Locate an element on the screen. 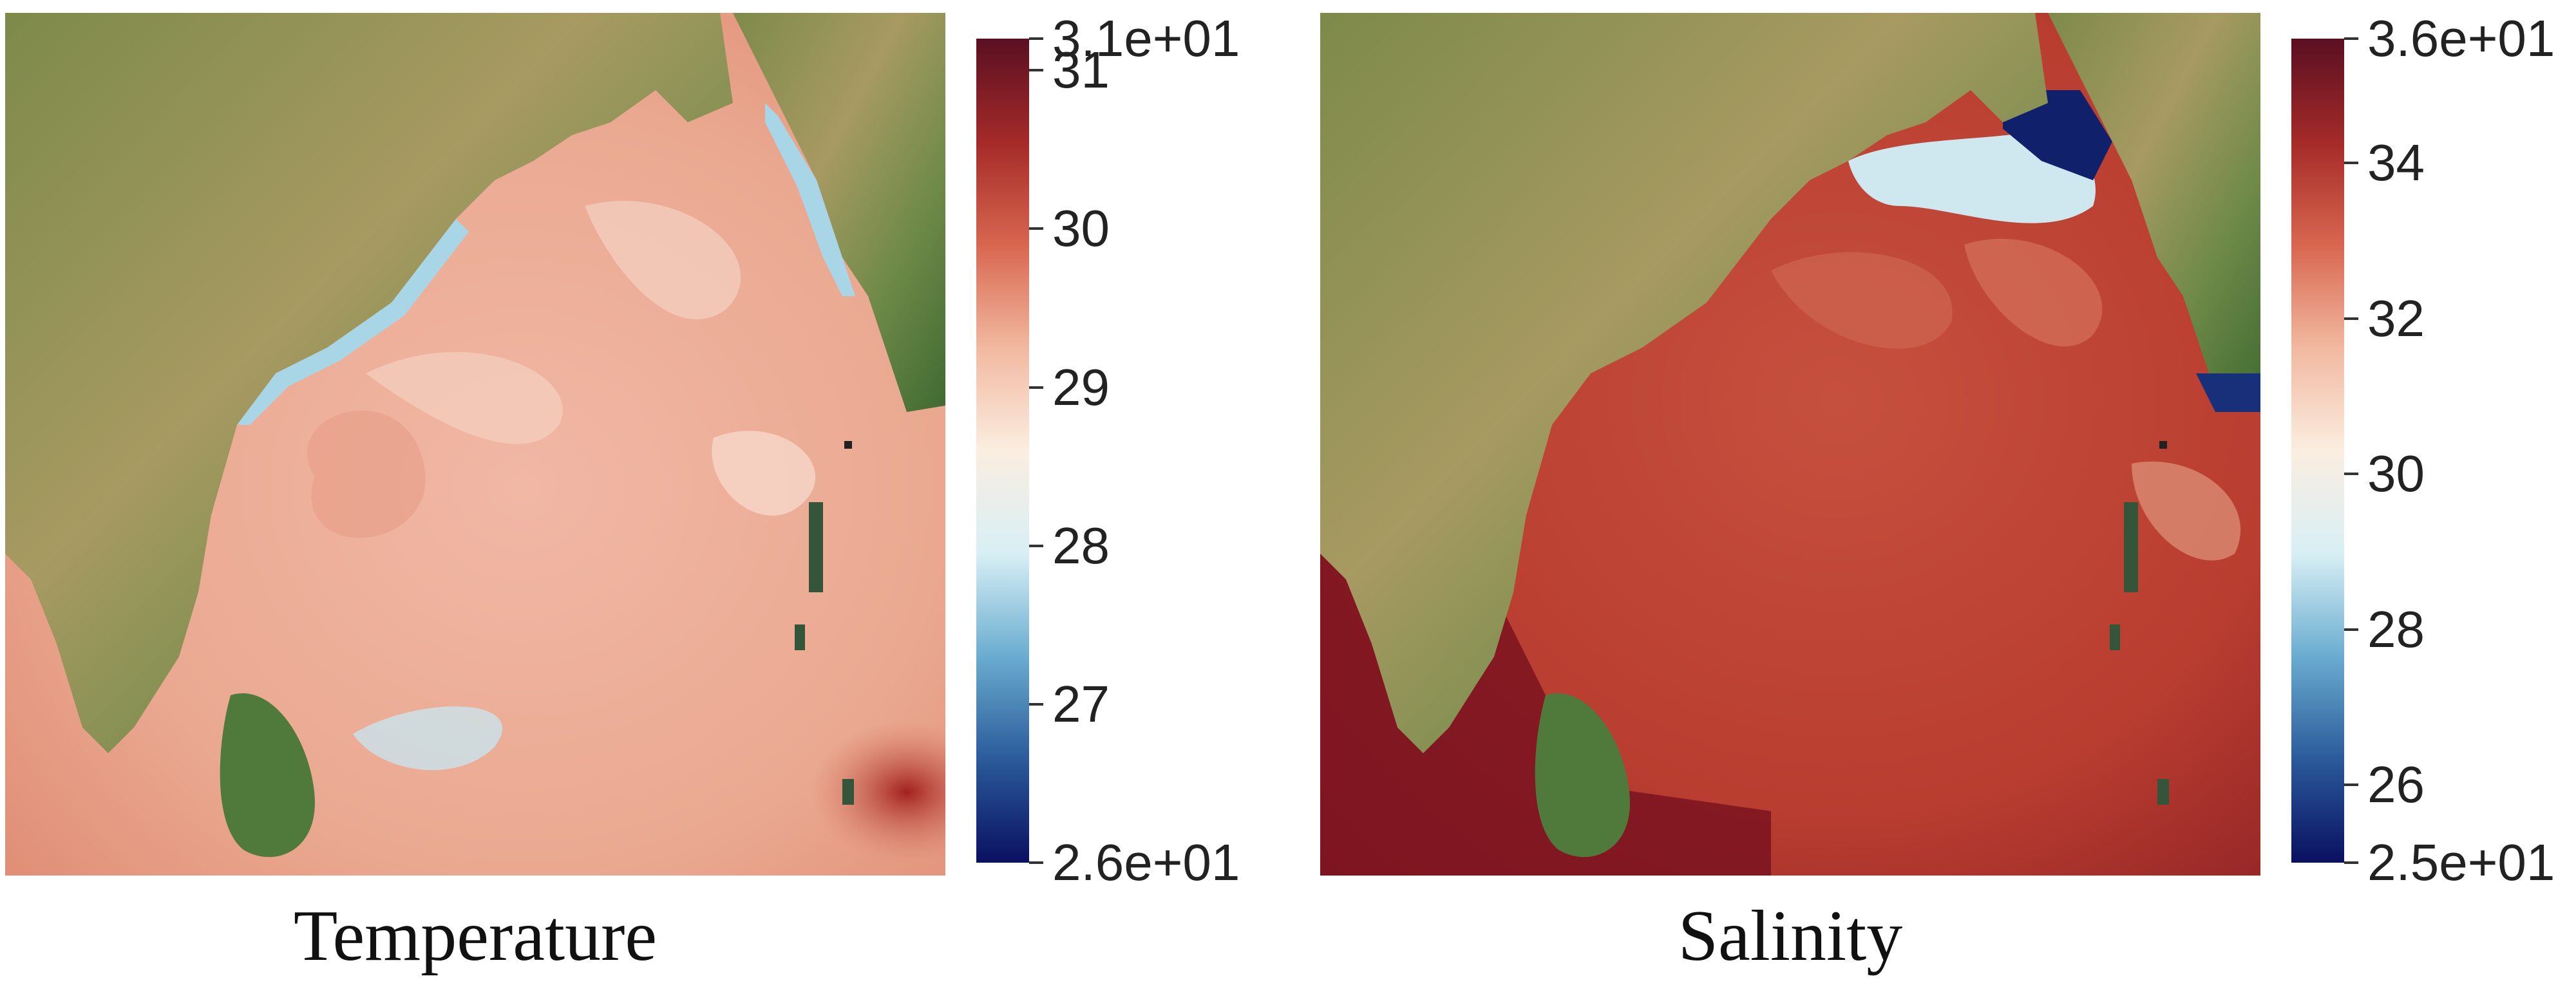 The image size is (2576, 994). colorbar-tick-label: 34 is located at coordinates (2396, 163).